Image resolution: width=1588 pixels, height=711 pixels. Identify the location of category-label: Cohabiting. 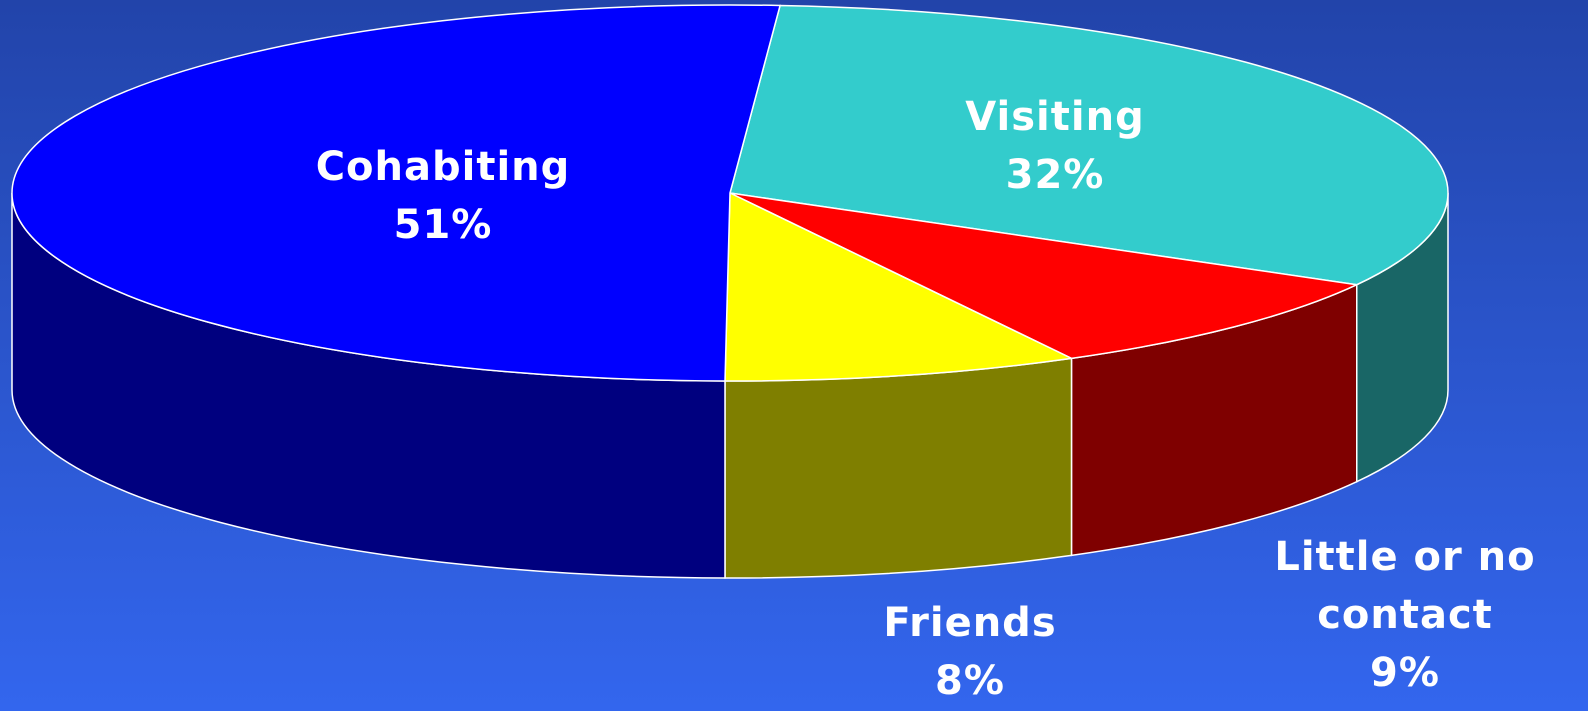
(443, 167).